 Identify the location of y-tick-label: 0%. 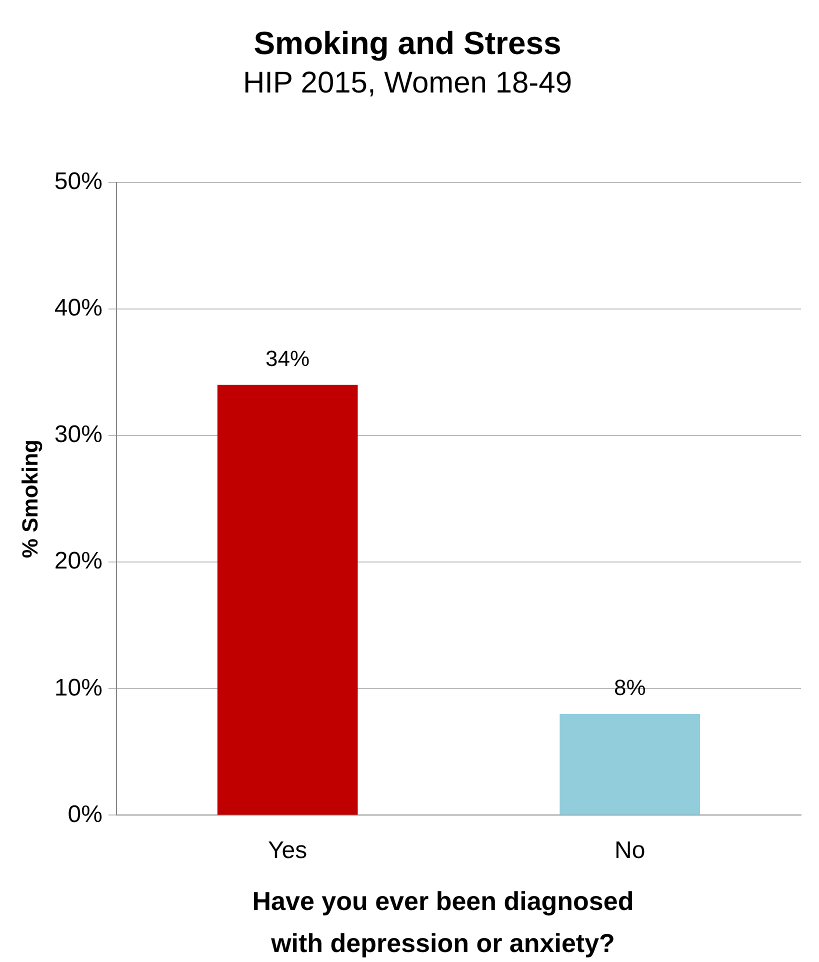
(85, 814).